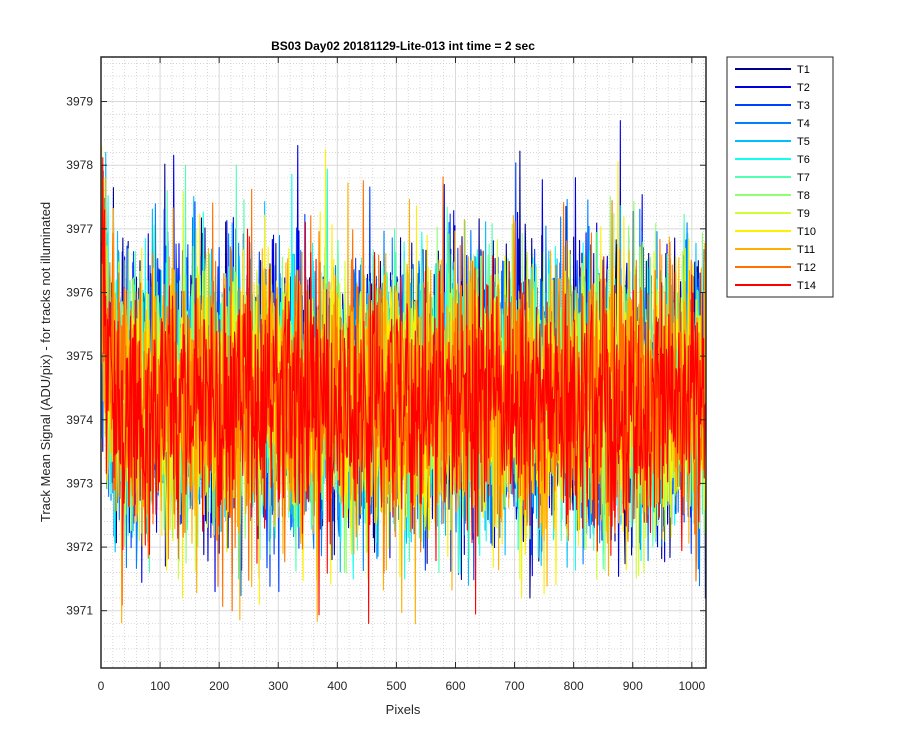  What do you see at coordinates (160, 686) in the screenshot?
I see `x-tick-label: 100` at bounding box center [160, 686].